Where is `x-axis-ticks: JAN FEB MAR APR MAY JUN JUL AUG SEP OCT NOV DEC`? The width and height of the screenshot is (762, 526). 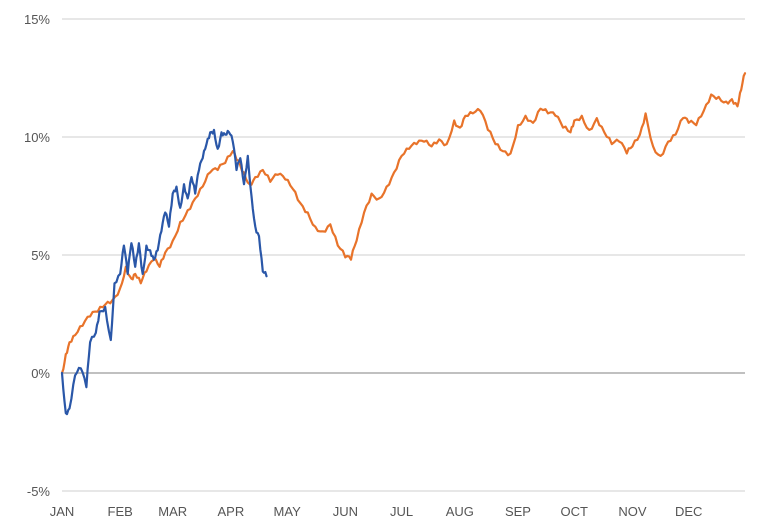
x-axis-ticks: JAN FEB MAR APR MAY JUN JUL AUG SEP OCT NOV DEC is located at coordinates (376, 511).